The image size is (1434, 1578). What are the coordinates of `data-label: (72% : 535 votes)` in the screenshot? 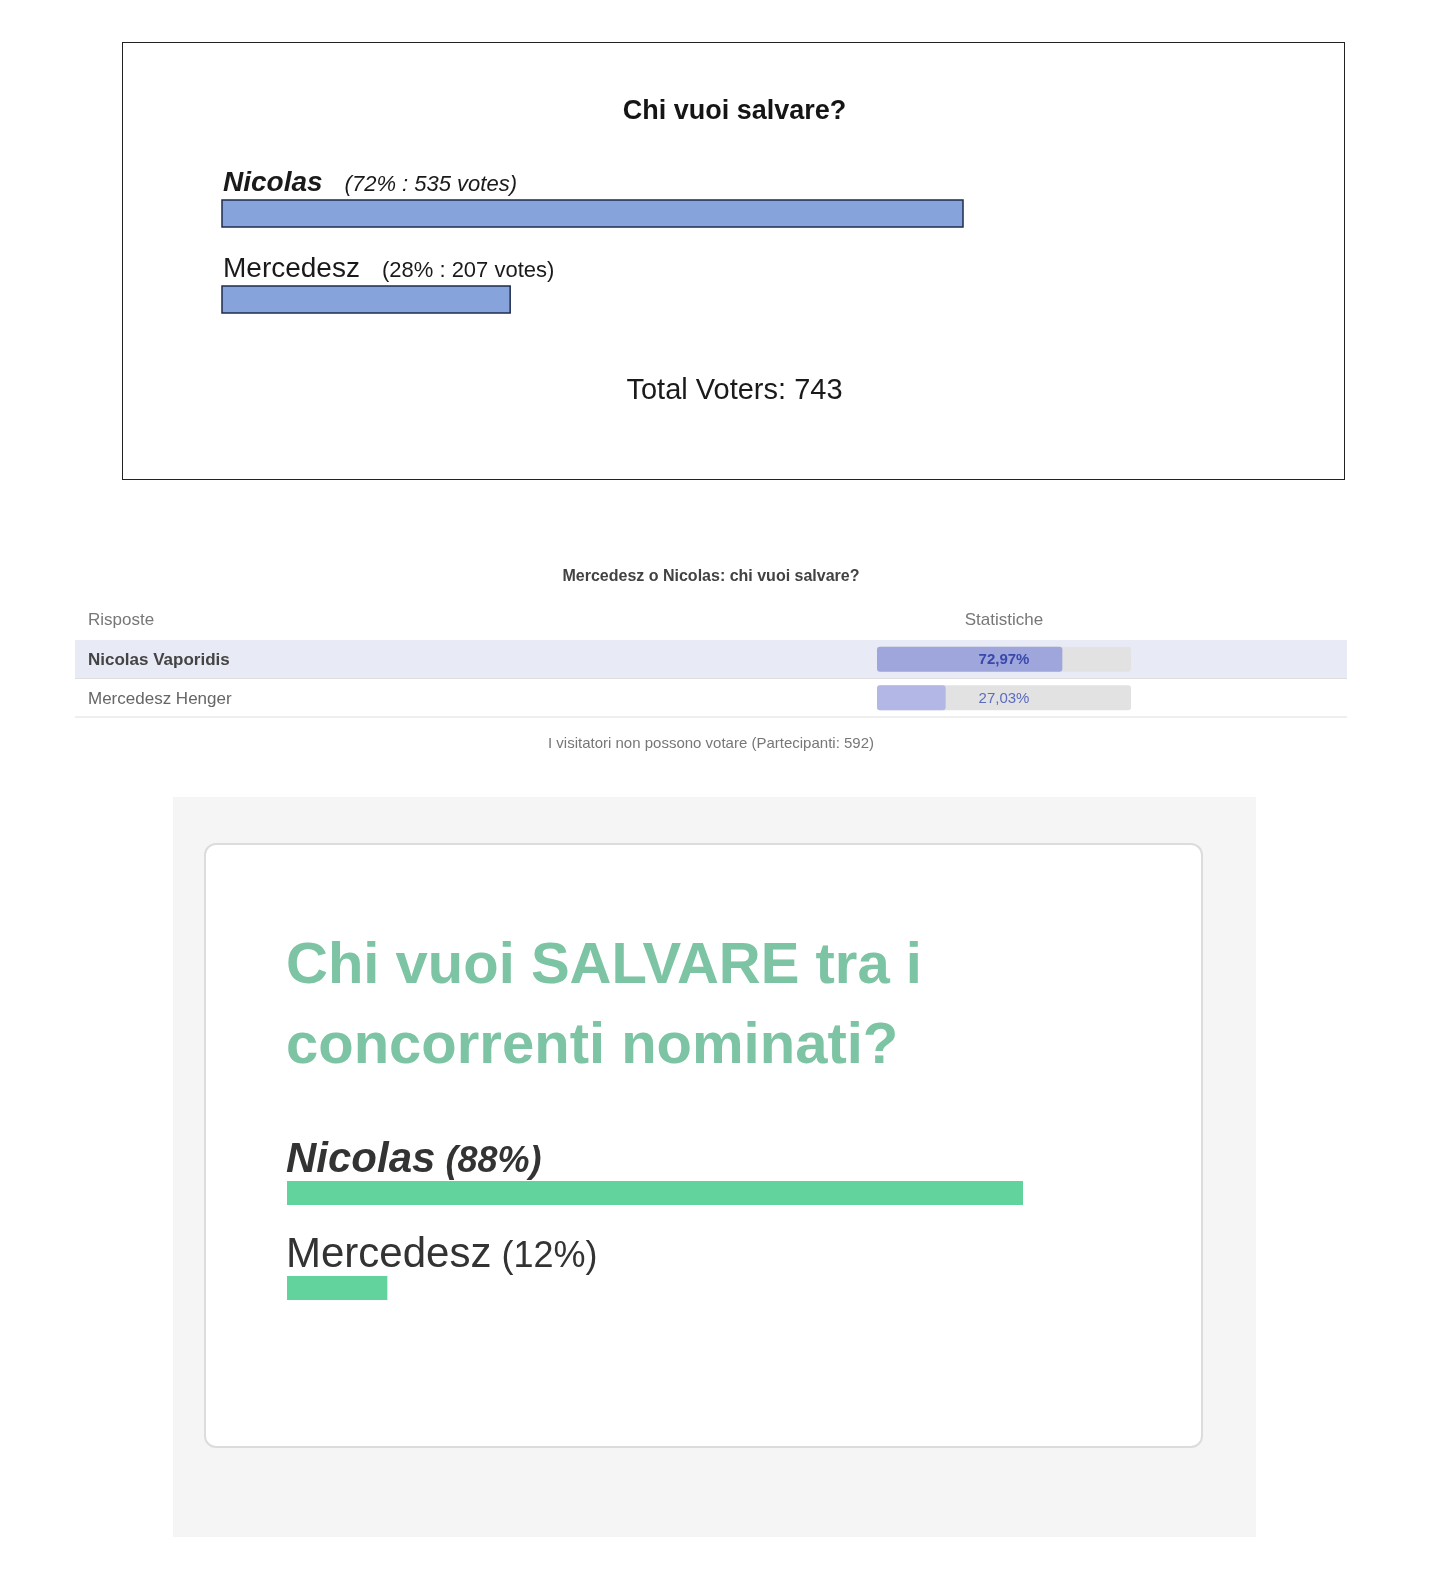 It's located at (431, 183).